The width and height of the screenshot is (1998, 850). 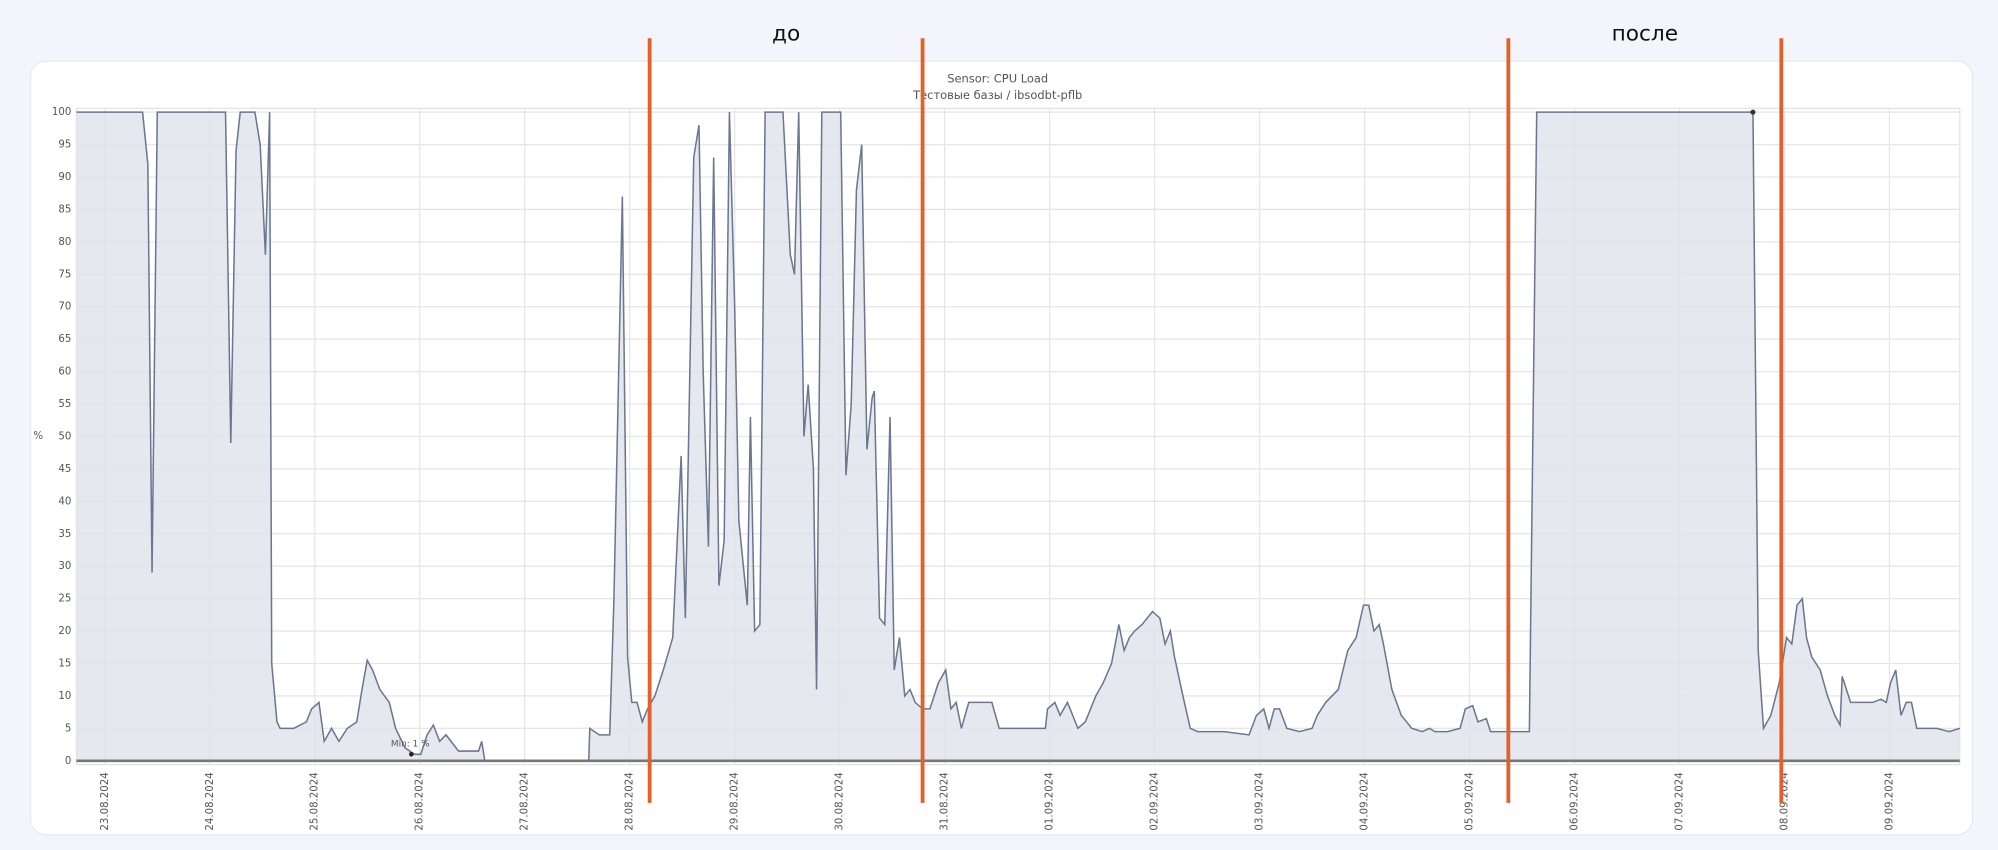 I want to click on chart-title: Sensor: CPU Load, so click(x=997, y=79).